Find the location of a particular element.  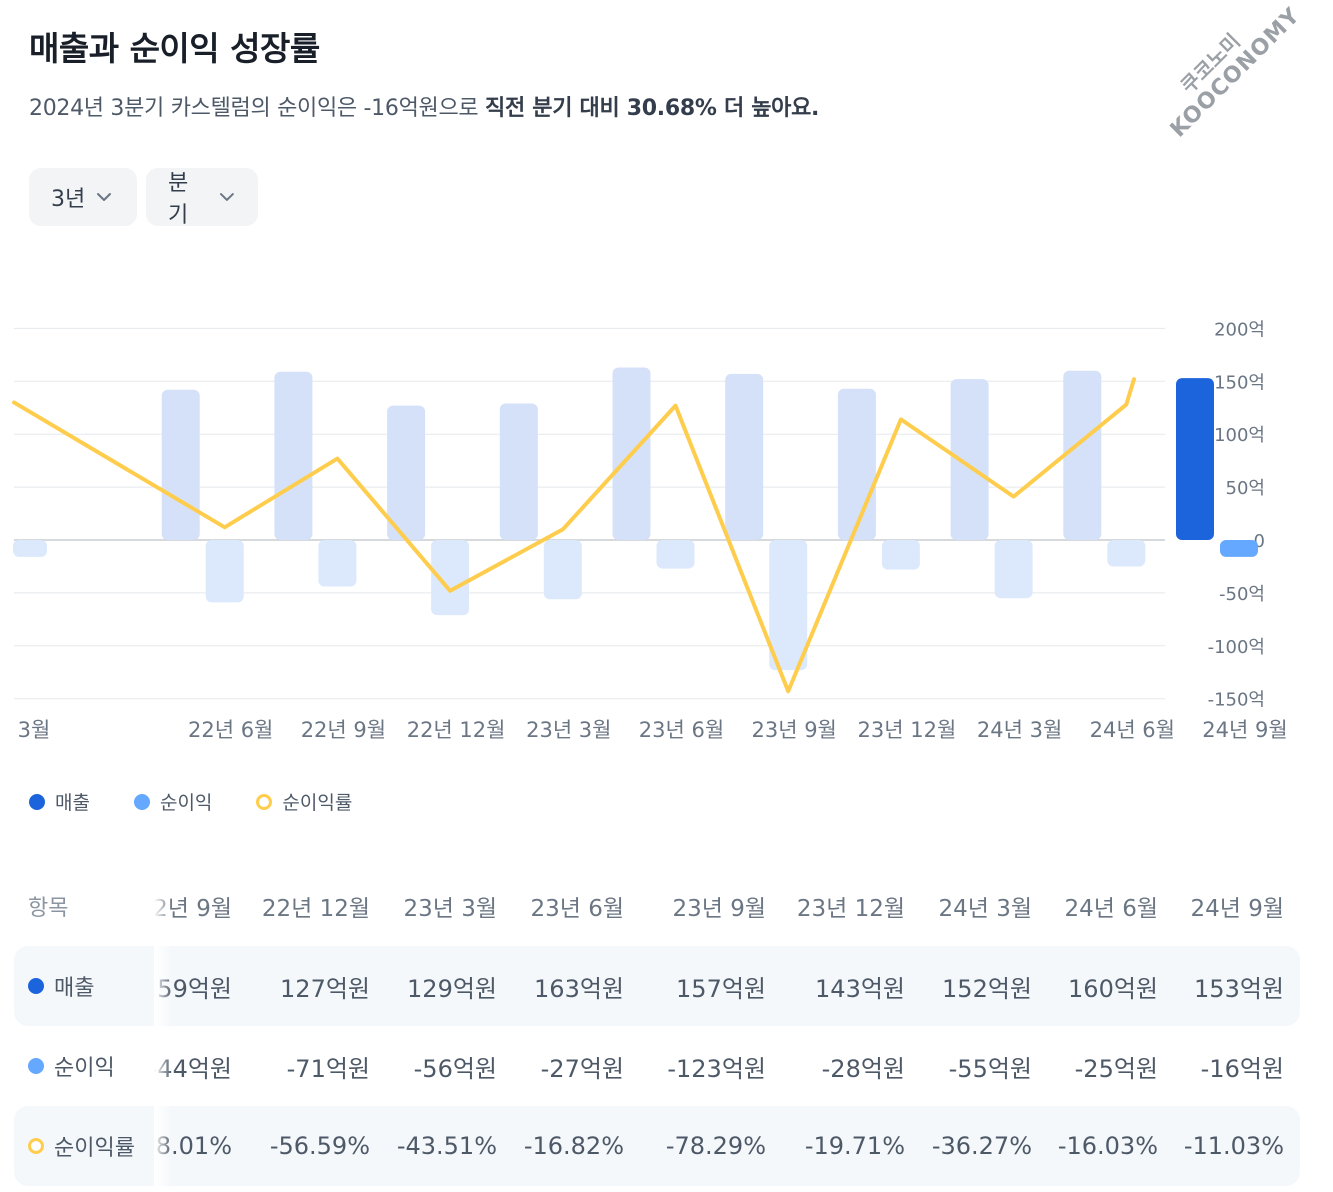

table-cell: -16.03% is located at coordinates (1107, 1146).